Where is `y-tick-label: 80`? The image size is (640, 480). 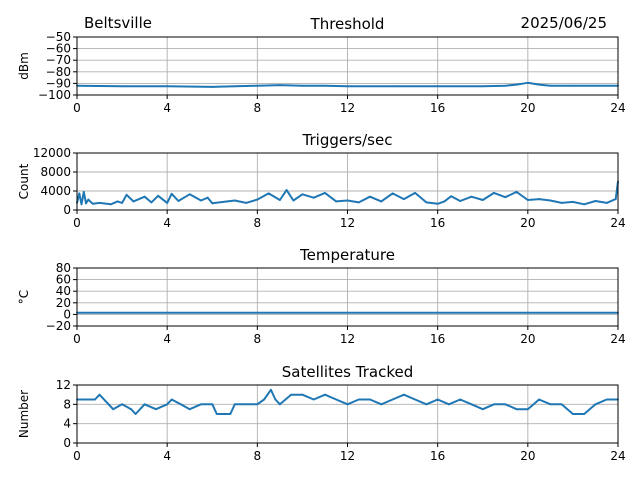
y-tick-label: 80 is located at coordinates (63, 268).